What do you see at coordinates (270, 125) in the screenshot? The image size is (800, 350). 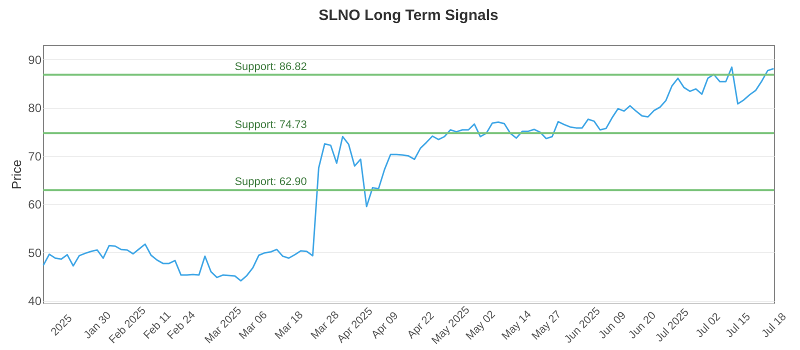 I see `ref-line-label: Support: 74.73` at bounding box center [270, 125].